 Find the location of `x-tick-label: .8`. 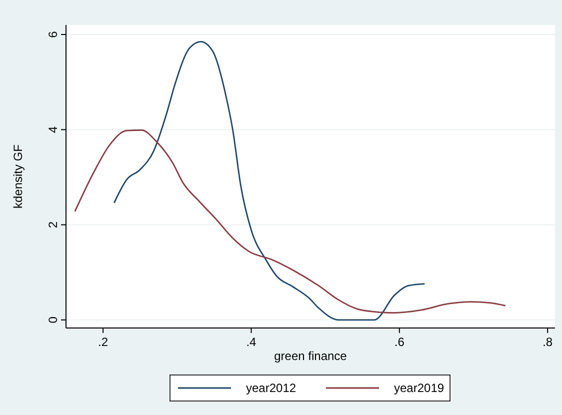

x-tick-label: .8 is located at coordinates (547, 342).